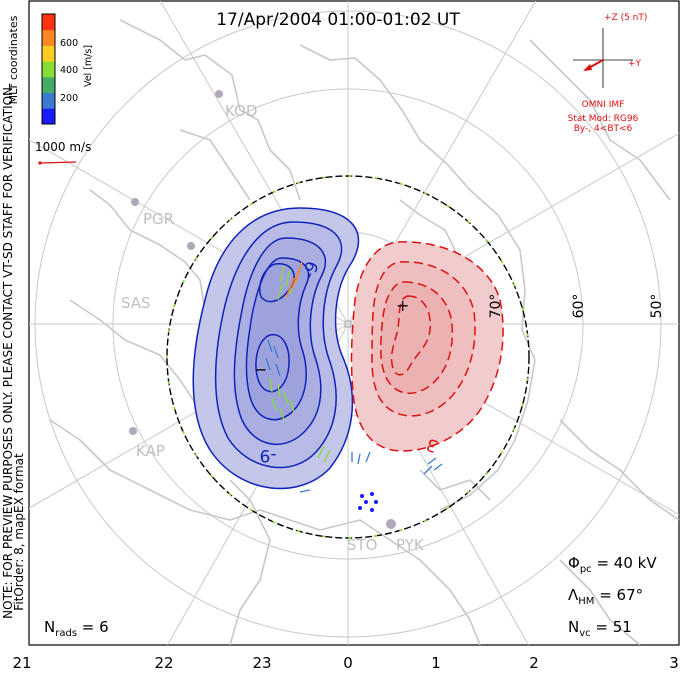 The image size is (680, 674). Describe the element at coordinates (579, 306) in the screenshot. I see `latitude-label-60: 60°` at that location.